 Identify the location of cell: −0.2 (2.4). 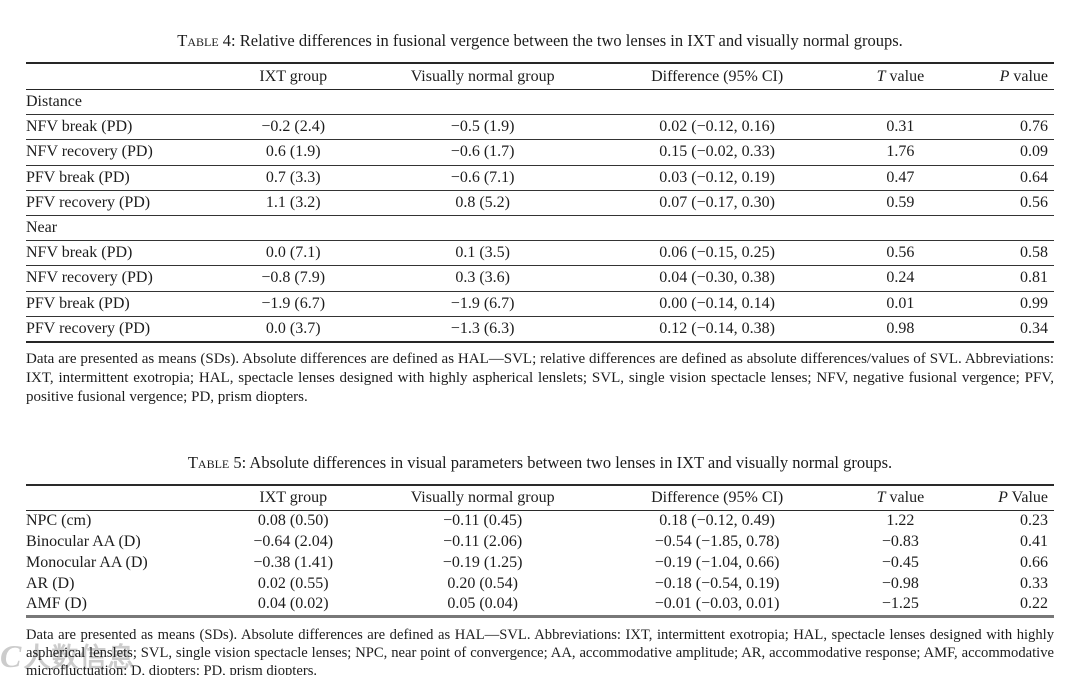
(293, 127).